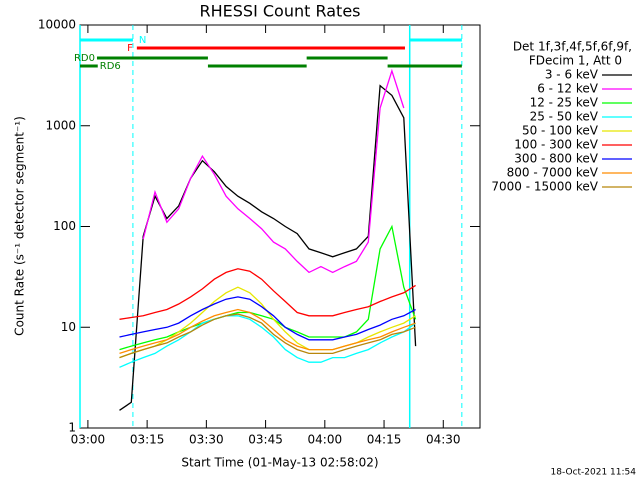 The width and height of the screenshot is (640, 480). Describe the element at coordinates (560, 131) in the screenshot. I see `legend-label: 50 - 100 keV` at that location.